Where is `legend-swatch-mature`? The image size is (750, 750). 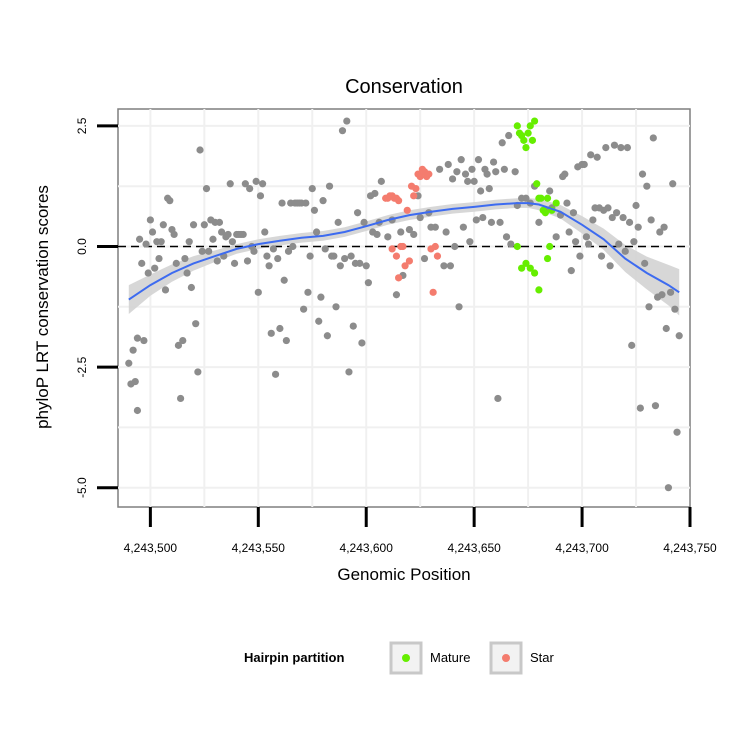
legend-swatch-mature is located at coordinates (406, 658).